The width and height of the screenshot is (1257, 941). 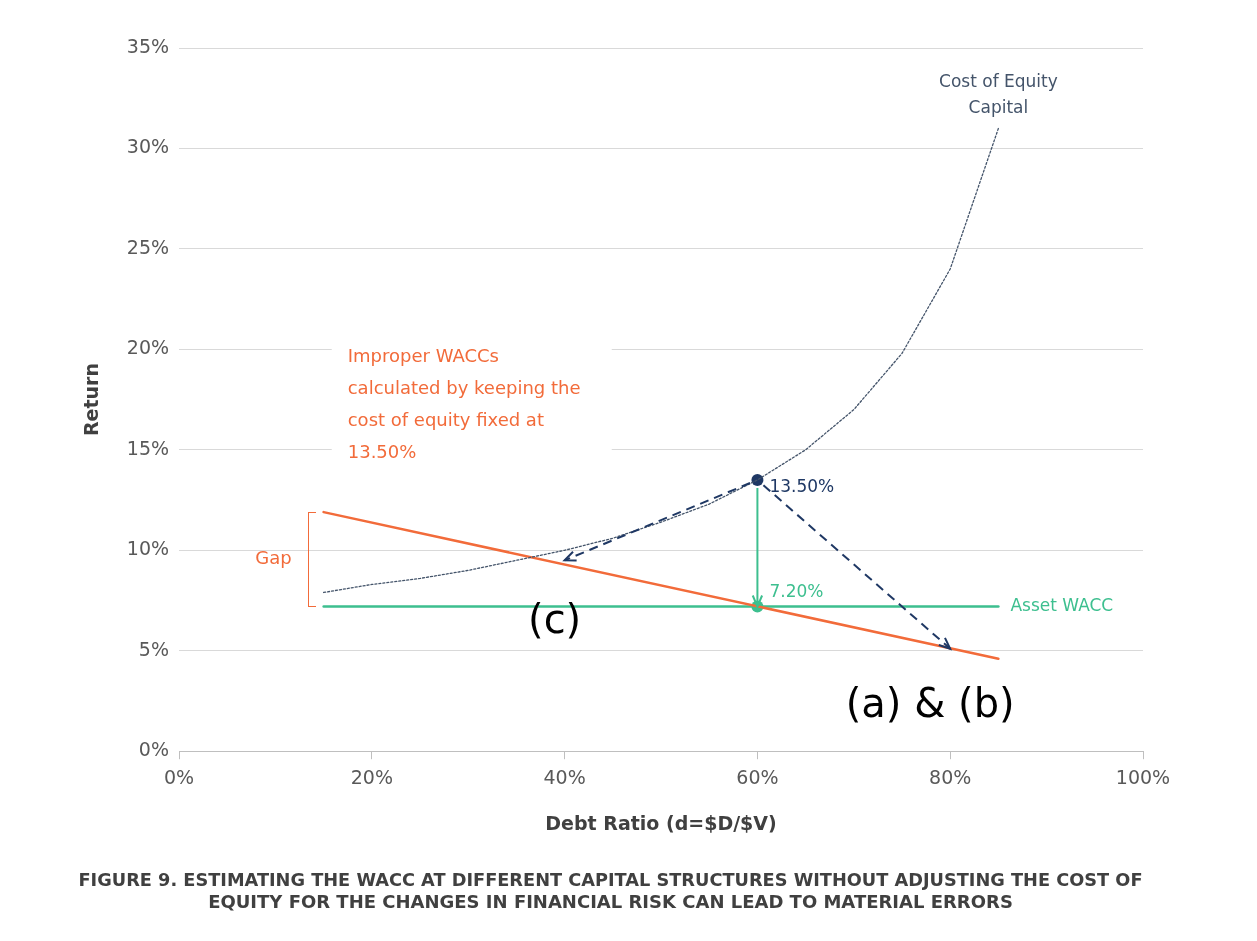 What do you see at coordinates (555, 618) in the screenshot?
I see `annotation: (c)` at bounding box center [555, 618].